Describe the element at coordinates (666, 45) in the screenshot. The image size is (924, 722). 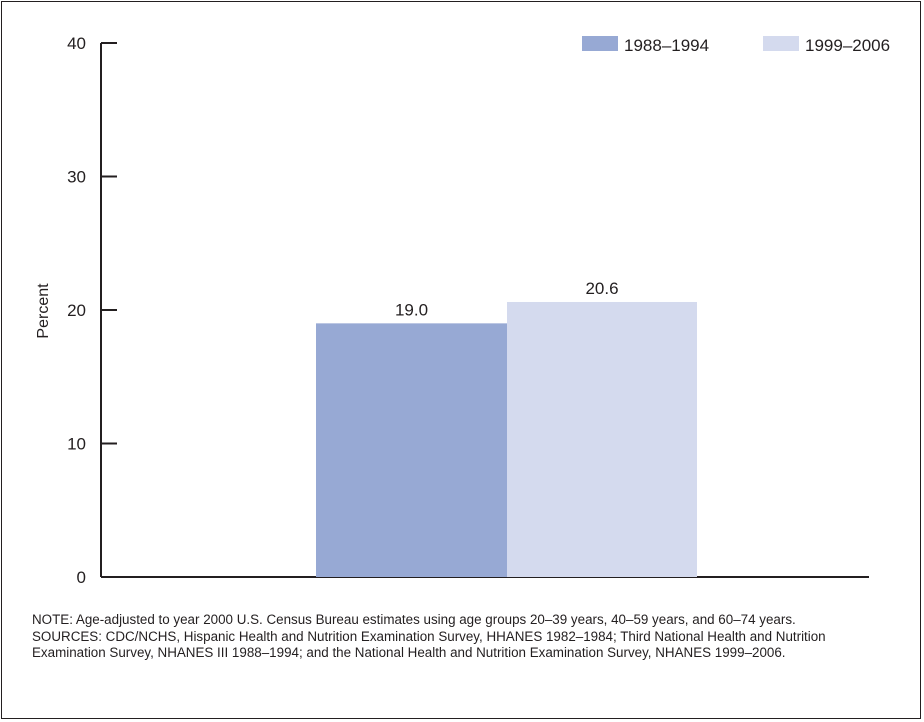
I see `legend-label: 1988–1994` at that location.